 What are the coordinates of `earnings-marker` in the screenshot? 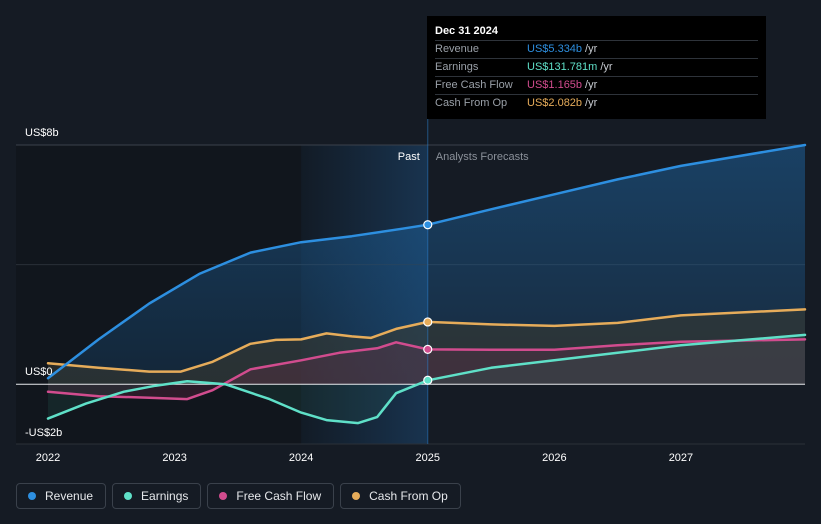 It's located at (428, 380).